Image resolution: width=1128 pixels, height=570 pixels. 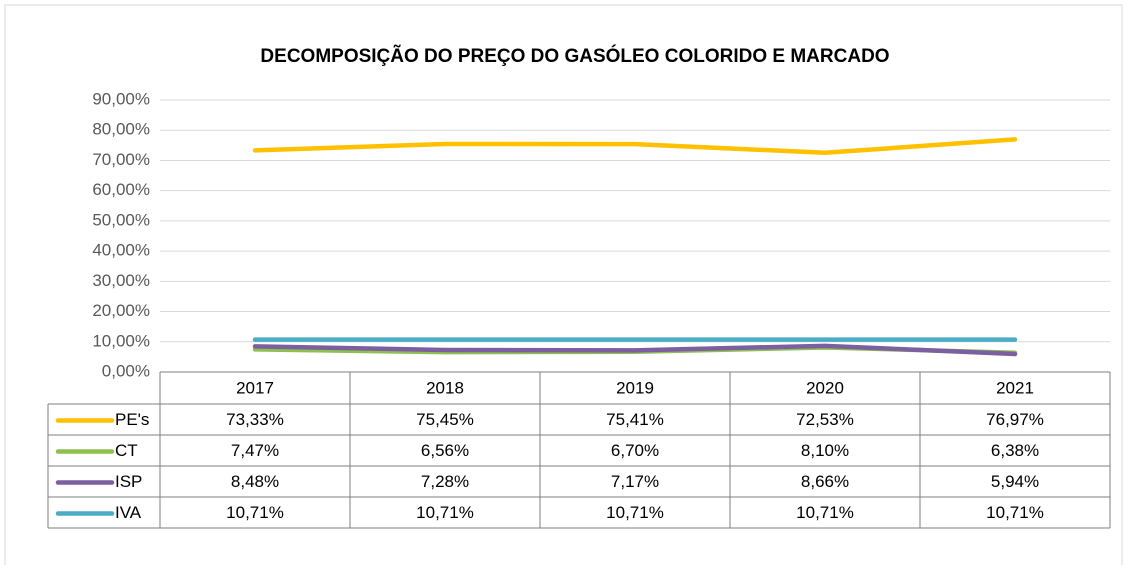 I want to click on y-tick-label: 60,00%, so click(x=121, y=189).